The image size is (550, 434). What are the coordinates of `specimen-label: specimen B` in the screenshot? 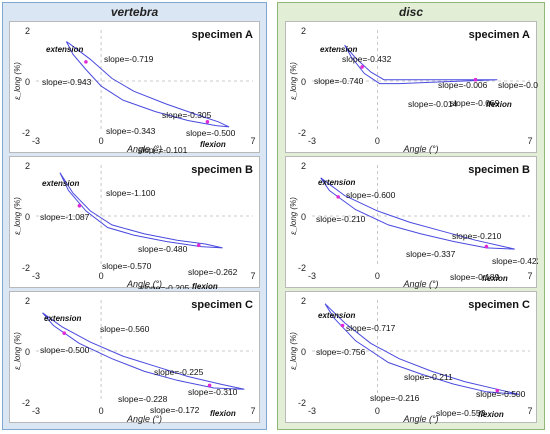 It's located at (499, 170).